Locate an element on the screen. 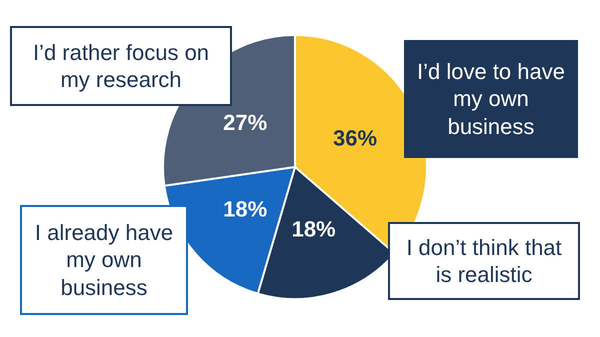 Image resolution: width=600 pixels, height=337 pixels. data-label: 36% is located at coordinates (355, 138).